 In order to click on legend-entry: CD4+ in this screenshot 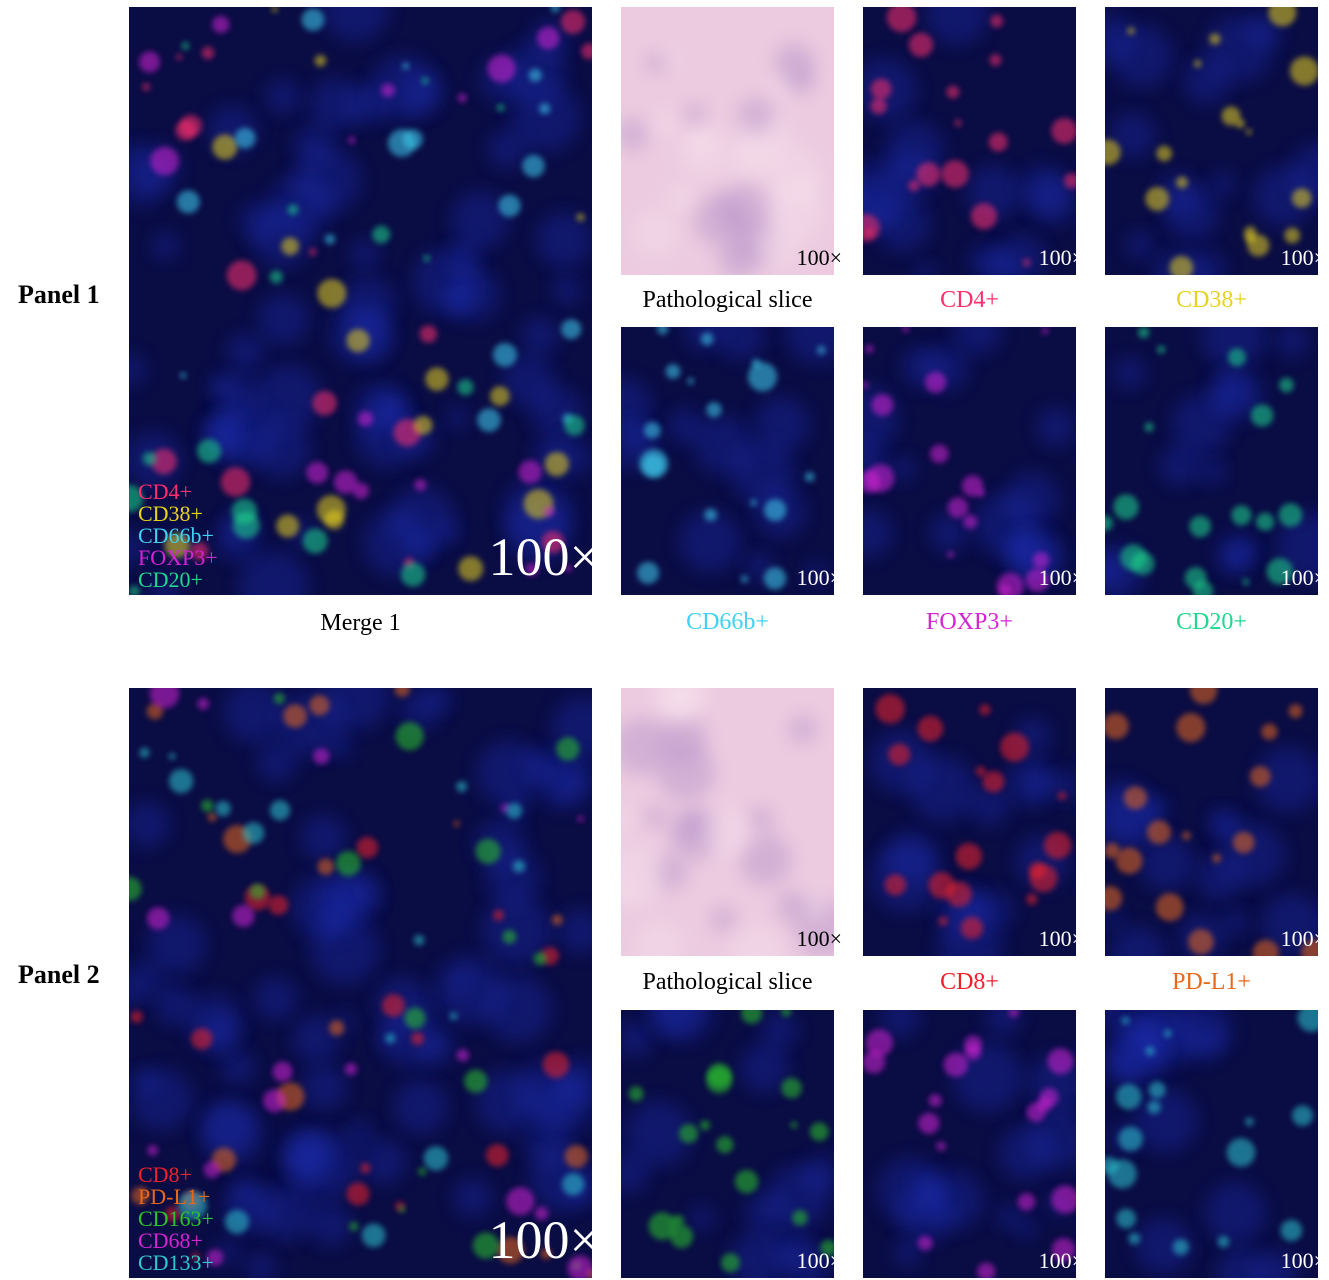, I will do `click(165, 491)`.